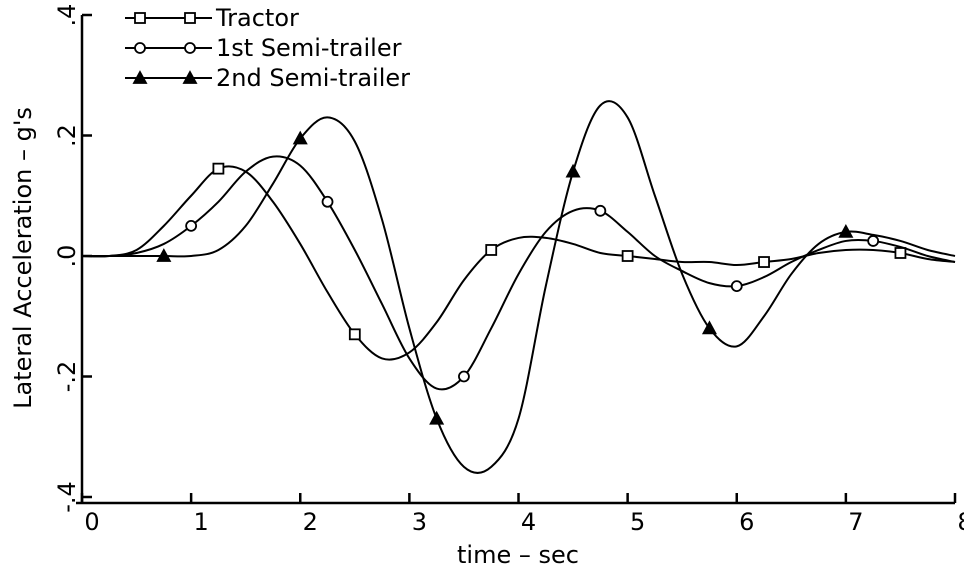 This screenshot has height=573, width=964. Describe the element at coordinates (310, 522) in the screenshot. I see `x-tick-label: 2` at that location.